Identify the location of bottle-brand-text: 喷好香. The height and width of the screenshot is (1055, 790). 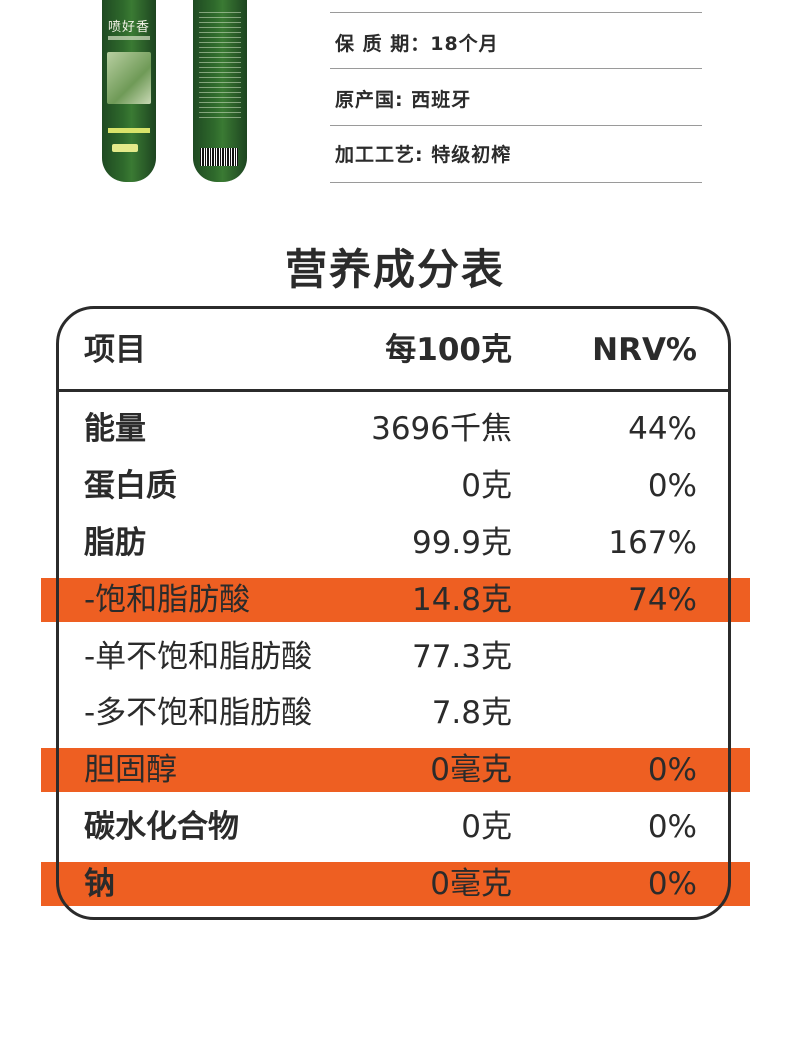
(128, 27).